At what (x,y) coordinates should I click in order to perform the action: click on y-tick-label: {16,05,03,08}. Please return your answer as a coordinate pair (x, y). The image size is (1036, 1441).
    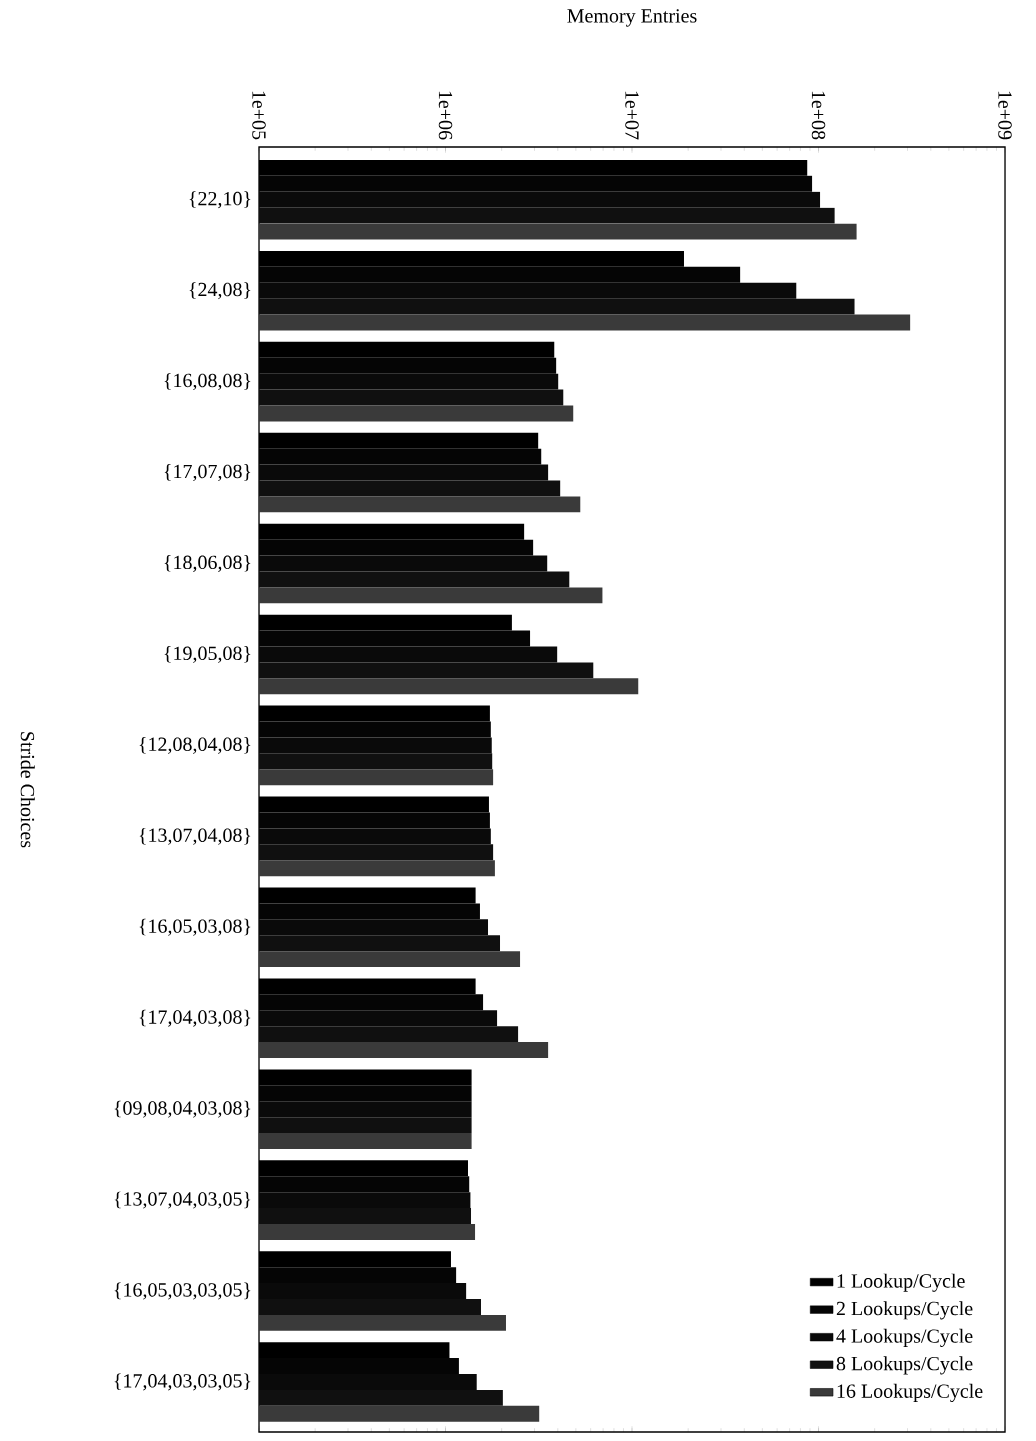
    Looking at the image, I should click on (195, 927).